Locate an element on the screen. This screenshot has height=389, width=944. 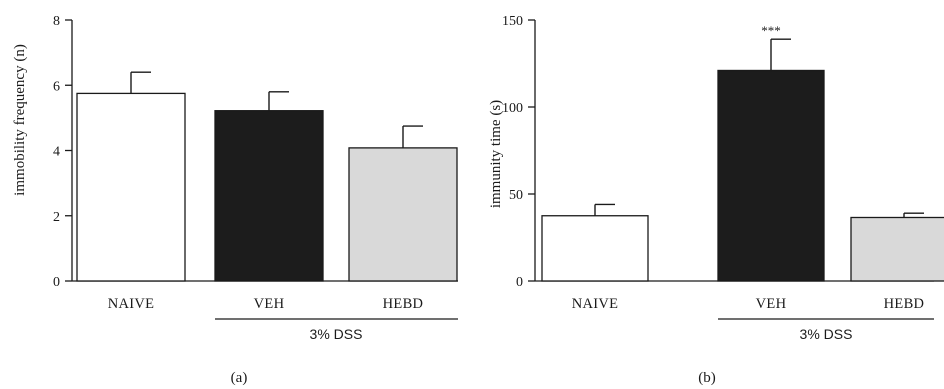
y-tick-label: 150 is located at coordinates (512, 21).